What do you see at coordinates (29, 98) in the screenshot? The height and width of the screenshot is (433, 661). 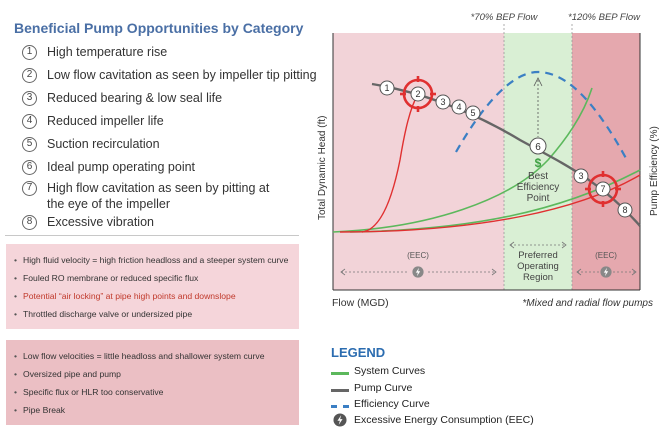 I see `number-badge: 3` at bounding box center [29, 98].